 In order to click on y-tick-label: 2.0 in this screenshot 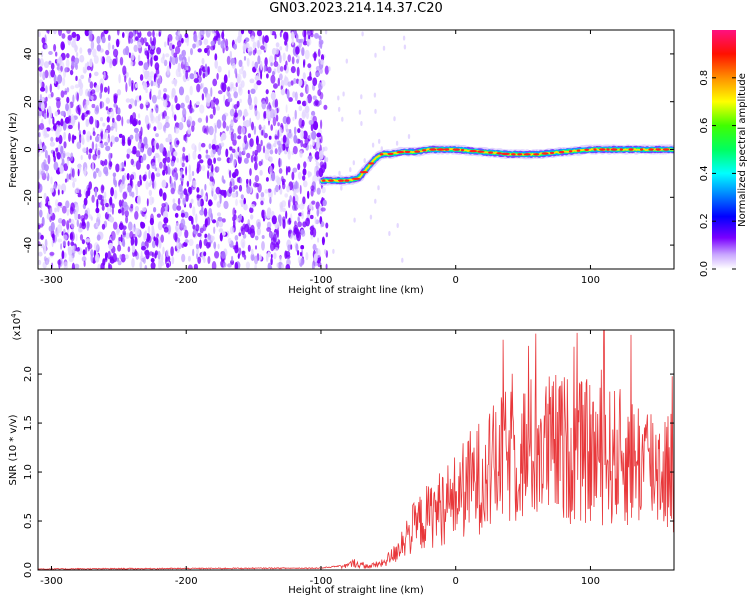, I will do `click(28, 374)`.